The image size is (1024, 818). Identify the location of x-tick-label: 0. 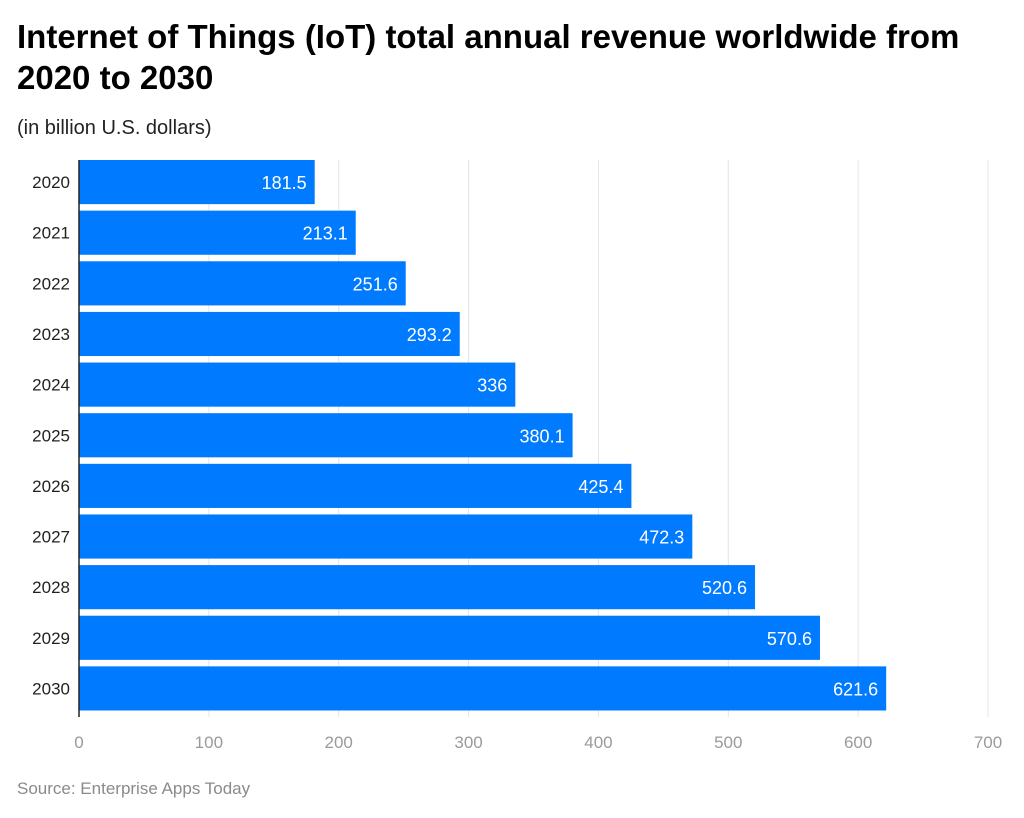
(78, 742).